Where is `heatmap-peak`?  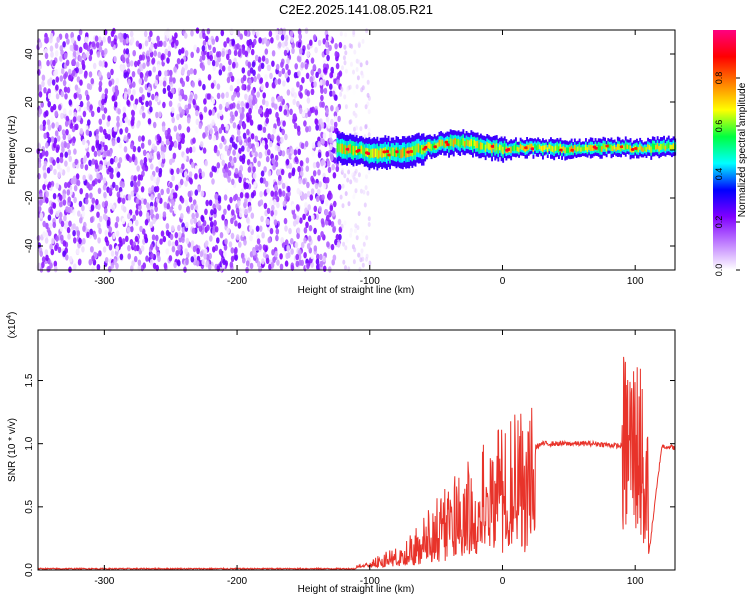 heatmap-peak is located at coordinates (368, 154).